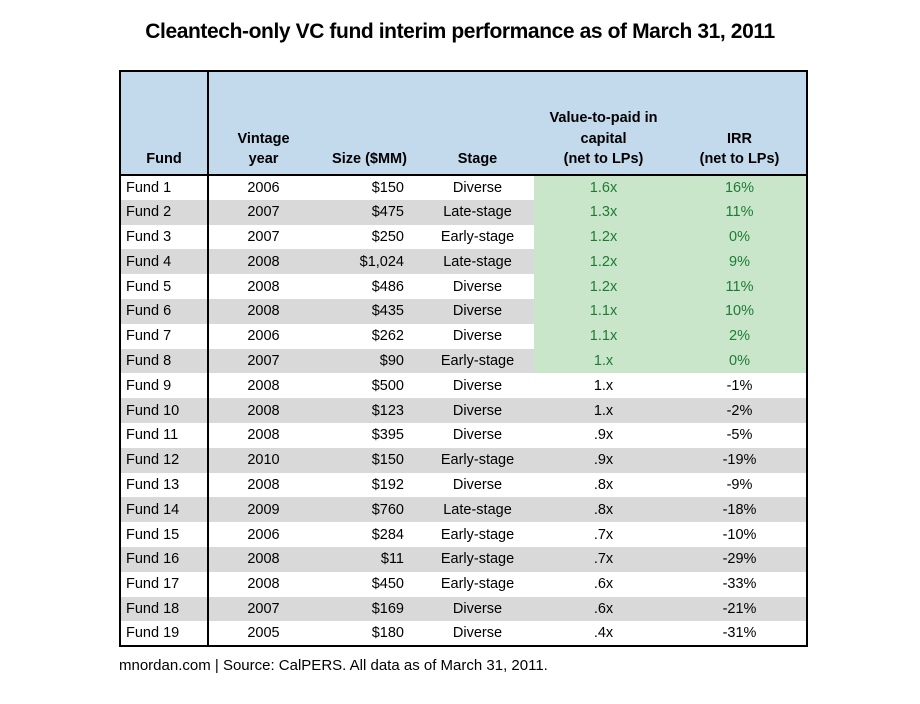 The width and height of the screenshot is (920, 704). Describe the element at coordinates (740, 237) in the screenshot. I see `irr-cell: 0%` at that location.